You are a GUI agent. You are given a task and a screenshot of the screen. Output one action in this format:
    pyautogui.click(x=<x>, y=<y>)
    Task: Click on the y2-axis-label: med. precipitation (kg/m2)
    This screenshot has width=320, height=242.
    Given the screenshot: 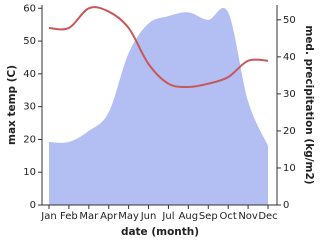 What is the action you would take?
    pyautogui.click(x=309, y=104)
    